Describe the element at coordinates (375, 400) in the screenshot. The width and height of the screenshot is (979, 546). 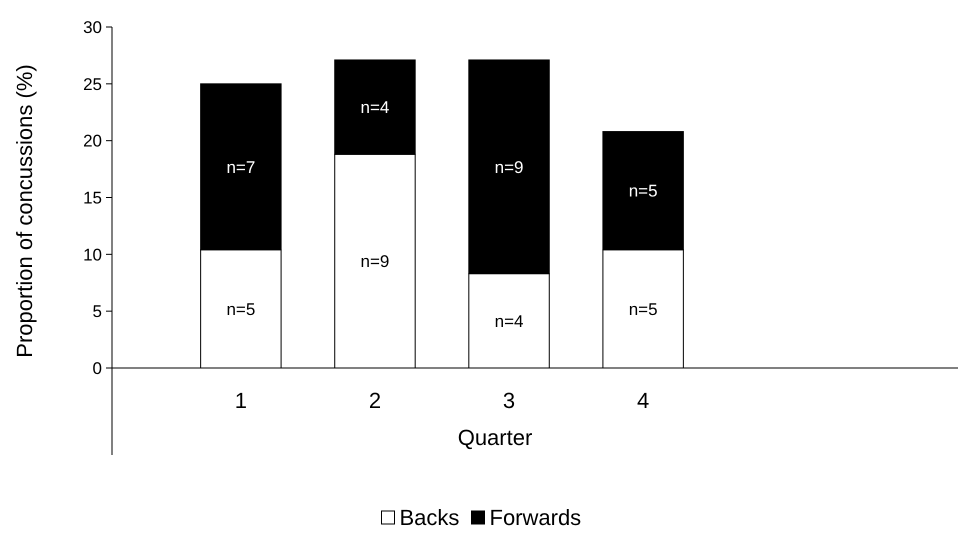
I see `x-tick-label: 2` at that location.